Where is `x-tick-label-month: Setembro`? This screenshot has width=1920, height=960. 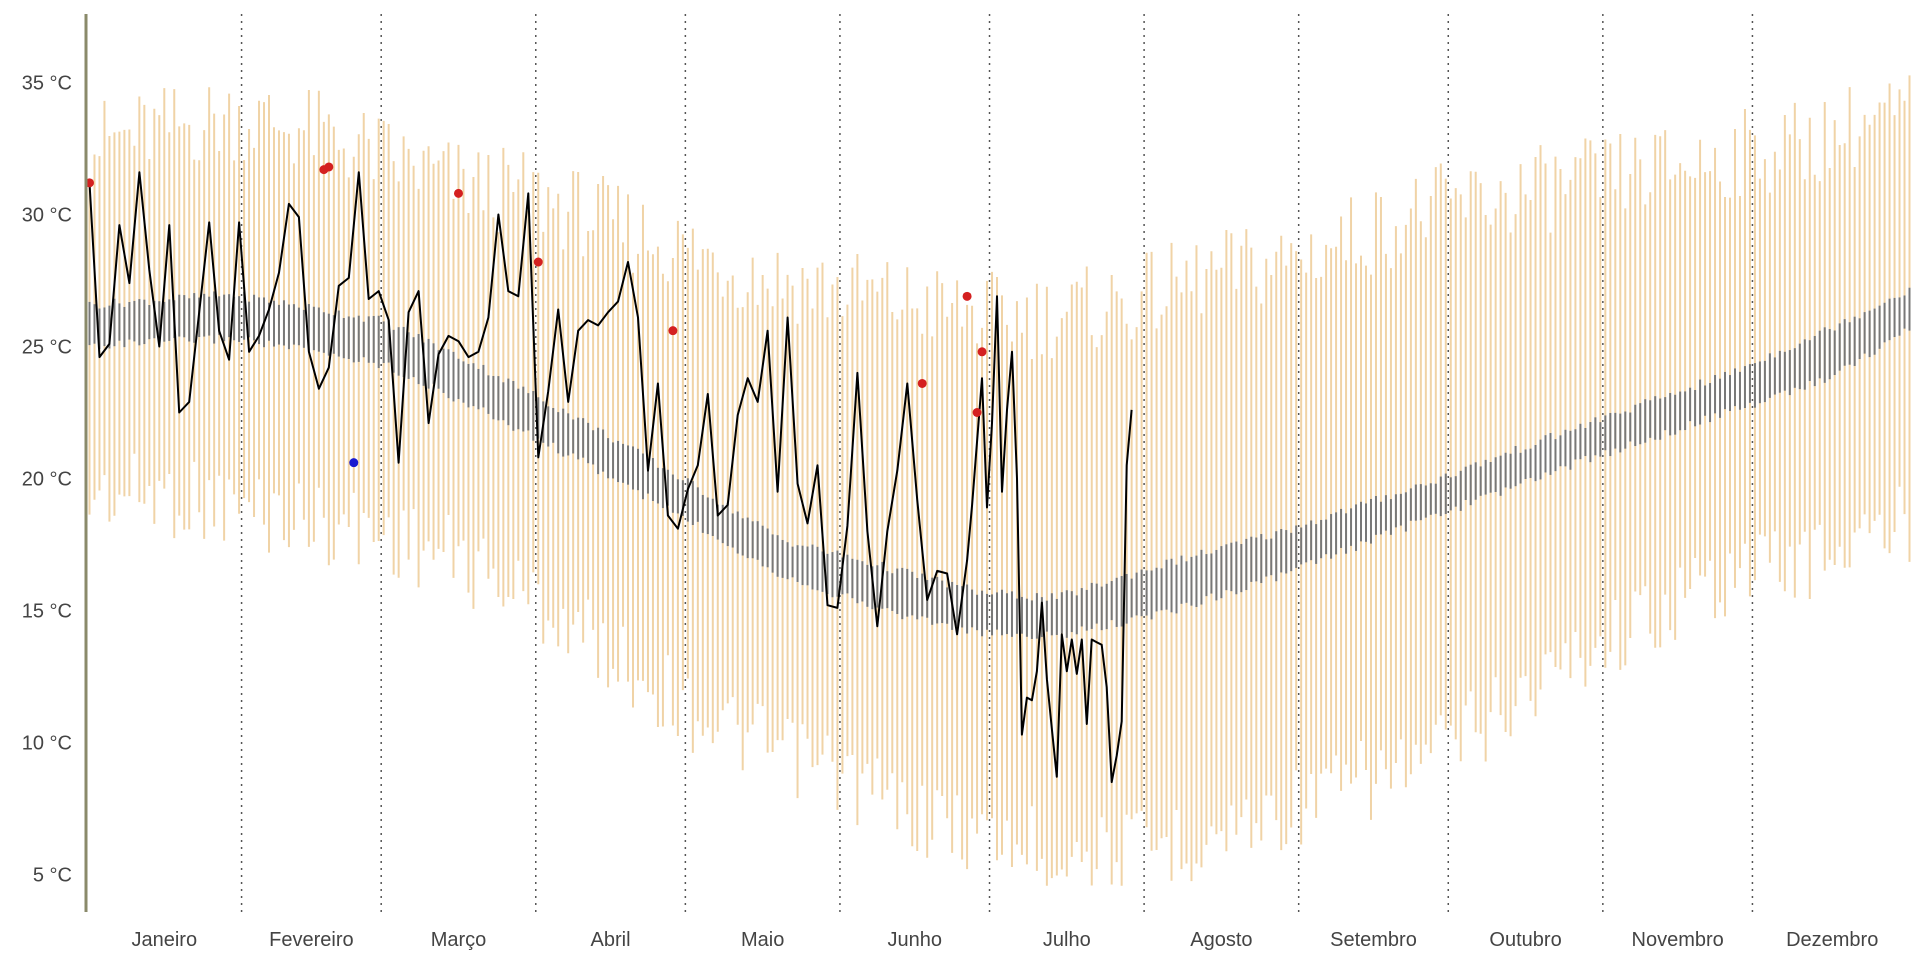
x-tick-label-month: Setembro is located at coordinates (1373, 940).